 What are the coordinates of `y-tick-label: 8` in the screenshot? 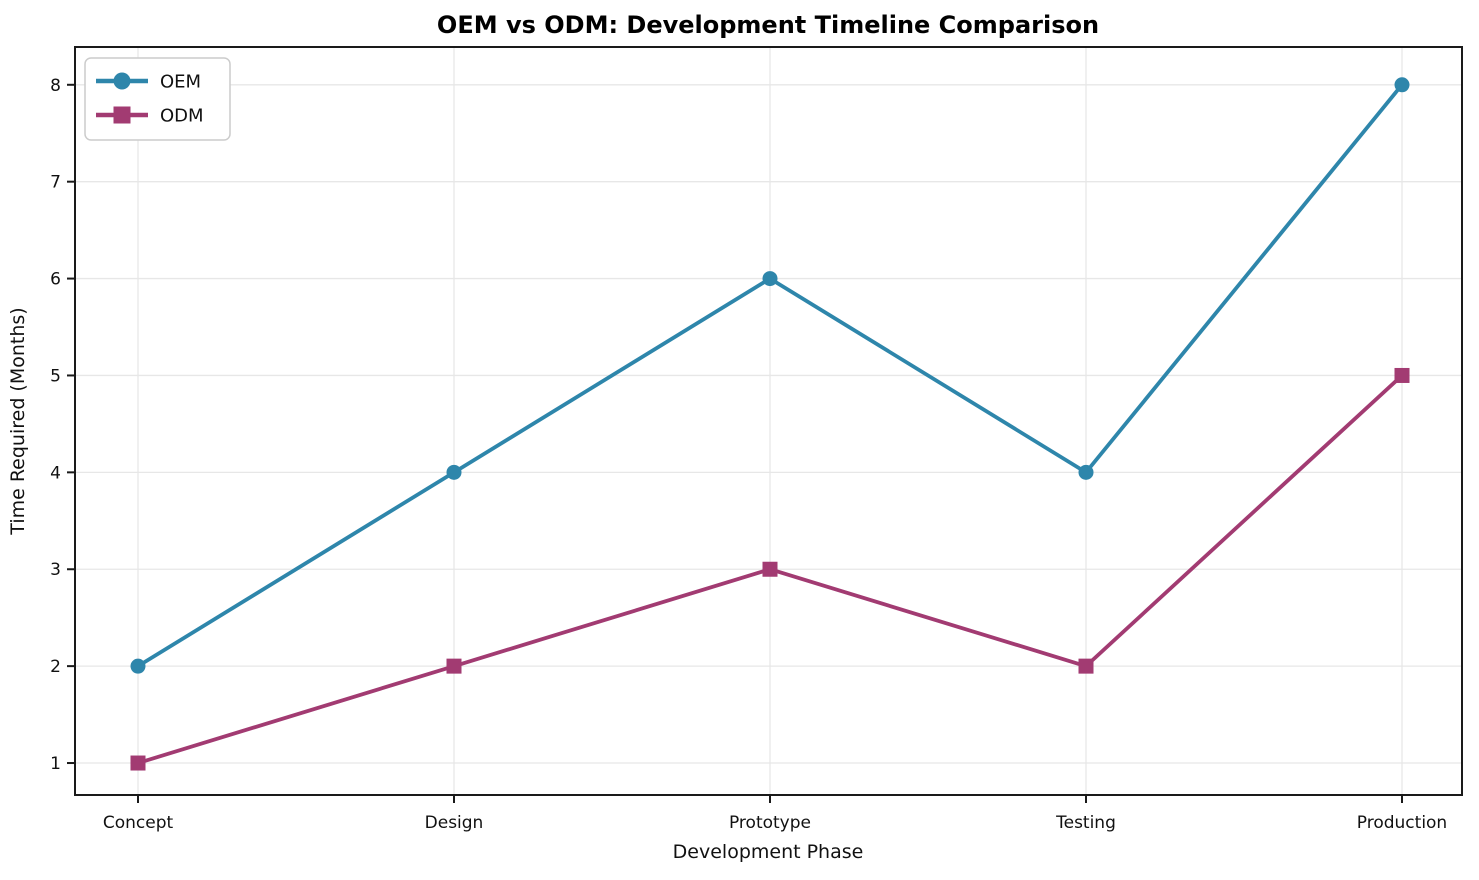 It's located at (55, 86).